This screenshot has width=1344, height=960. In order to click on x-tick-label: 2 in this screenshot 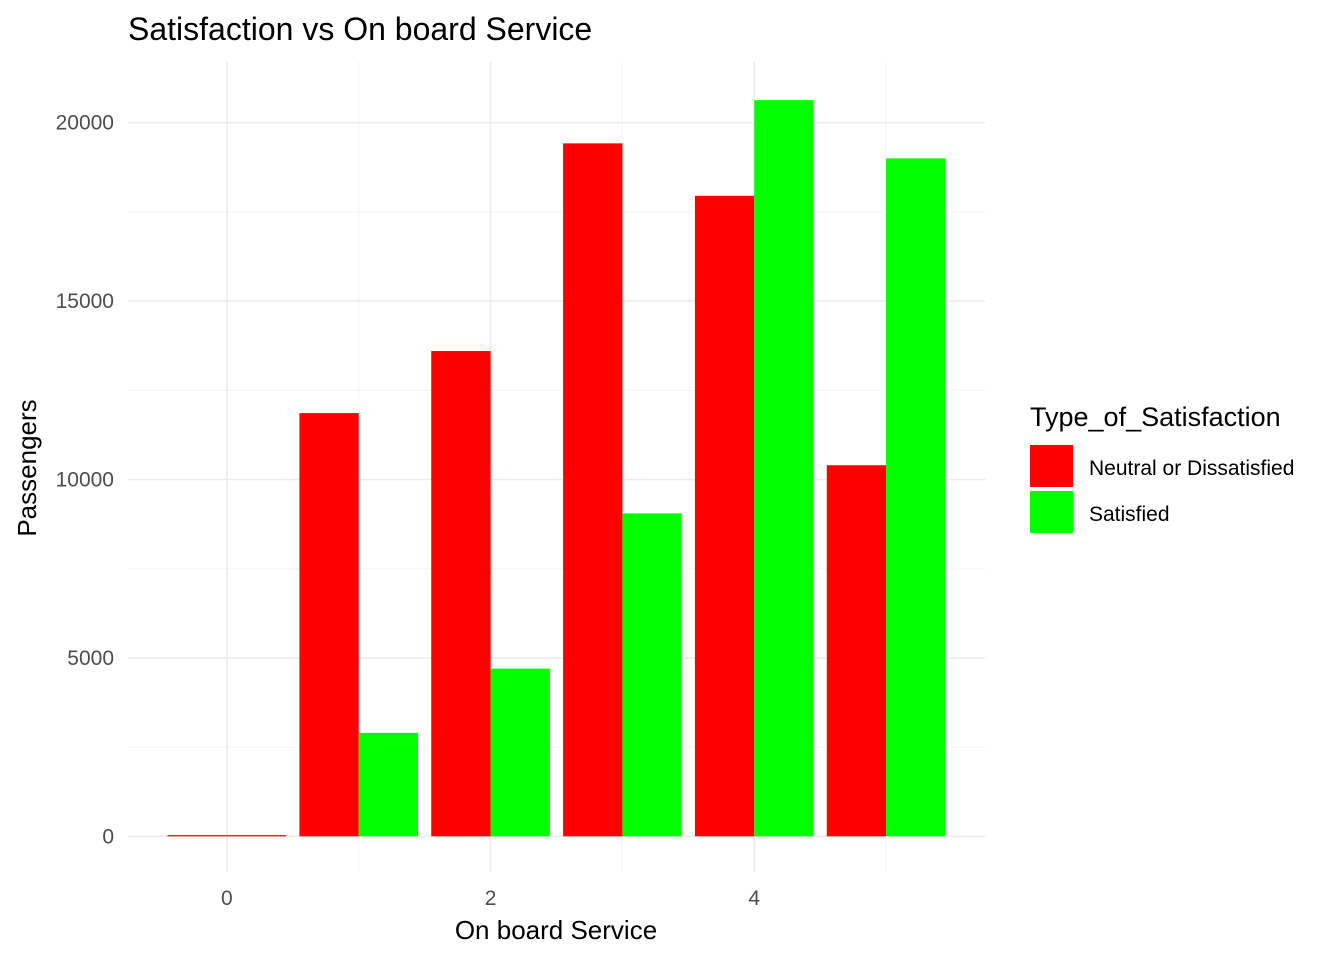, I will do `click(491, 898)`.